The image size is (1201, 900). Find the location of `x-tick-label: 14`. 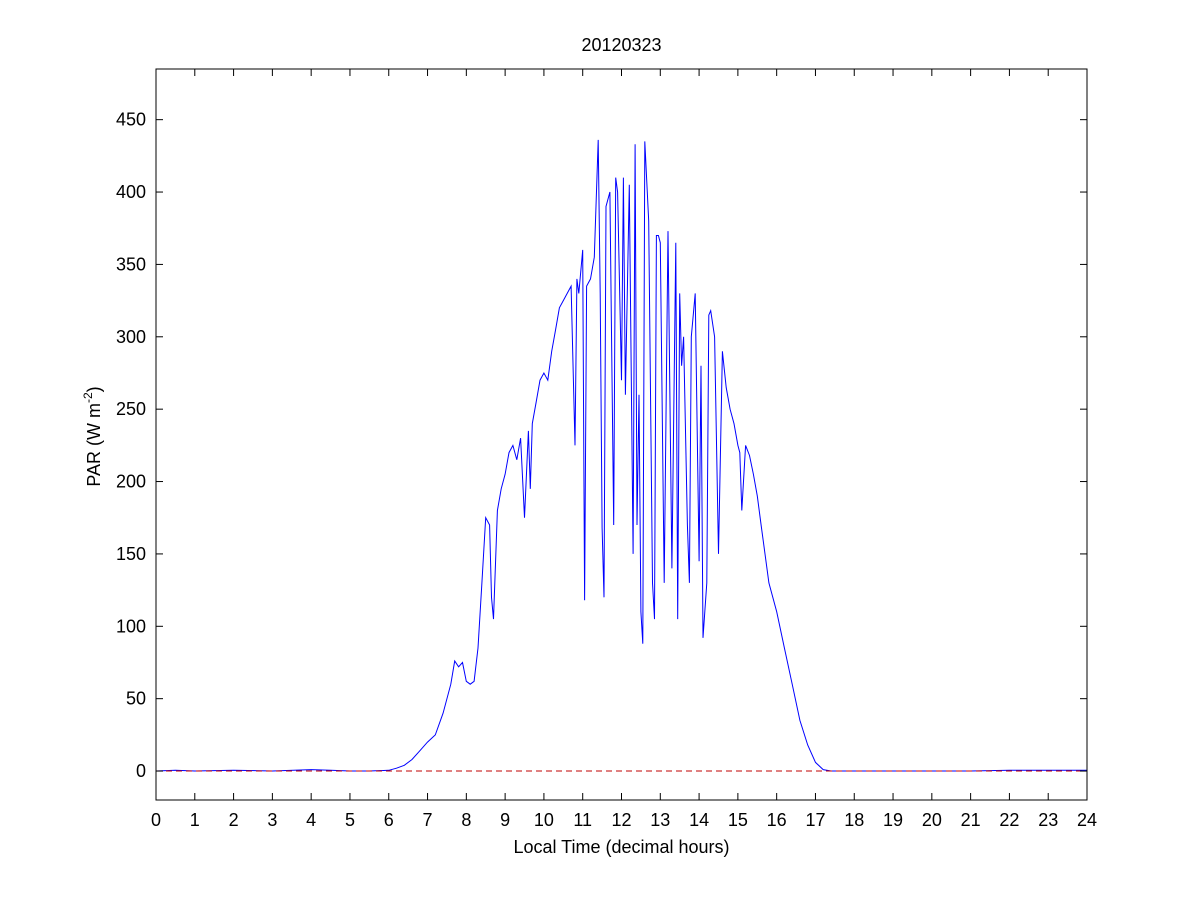

x-tick-label: 14 is located at coordinates (699, 820).